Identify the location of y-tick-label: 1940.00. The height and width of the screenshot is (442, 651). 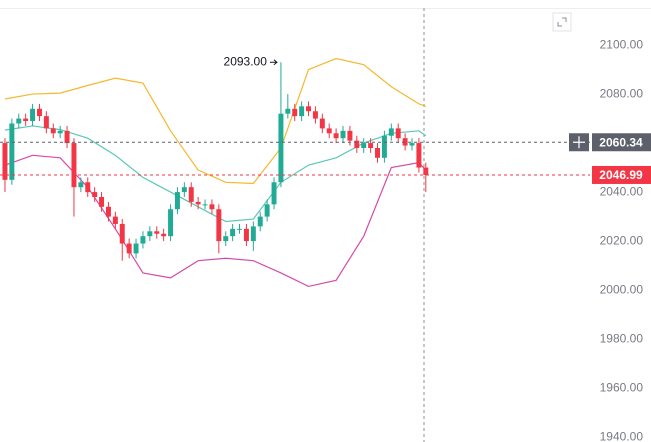
(622, 435).